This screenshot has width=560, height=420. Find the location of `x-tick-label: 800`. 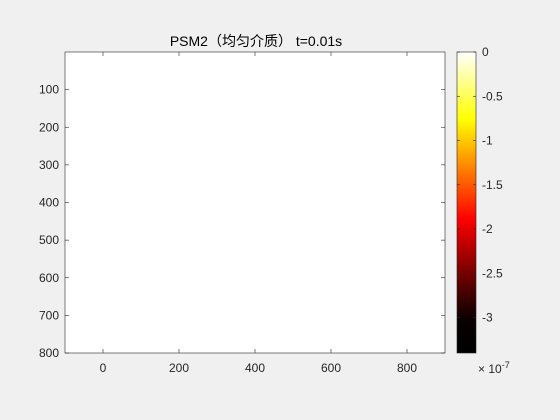

x-tick-label: 800 is located at coordinates (407, 368).